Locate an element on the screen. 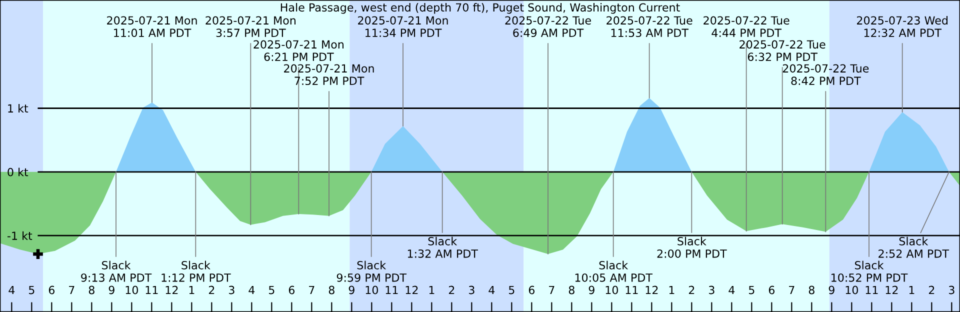 The image size is (960, 312). y-tick-label: -1 kt is located at coordinates (19, 235).